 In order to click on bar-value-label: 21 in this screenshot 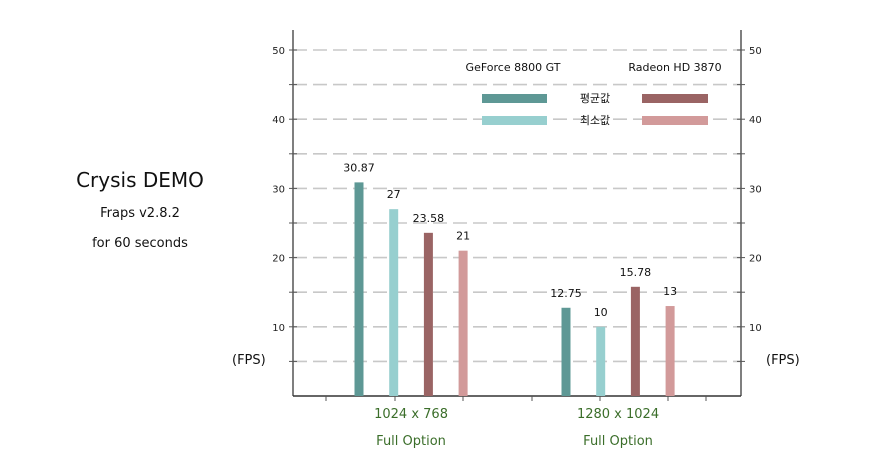, I will do `click(463, 236)`.